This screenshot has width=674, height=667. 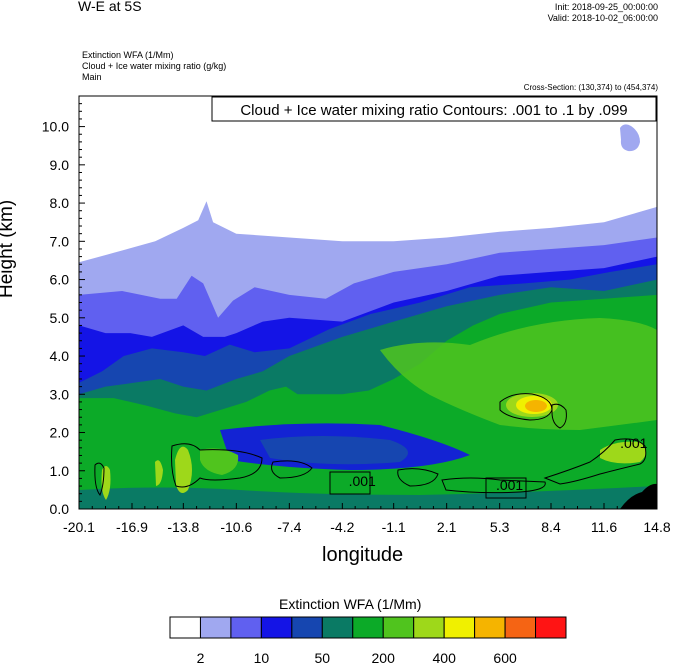 What do you see at coordinates (201, 658) in the screenshot?
I see `colorbar-label: 2` at bounding box center [201, 658].